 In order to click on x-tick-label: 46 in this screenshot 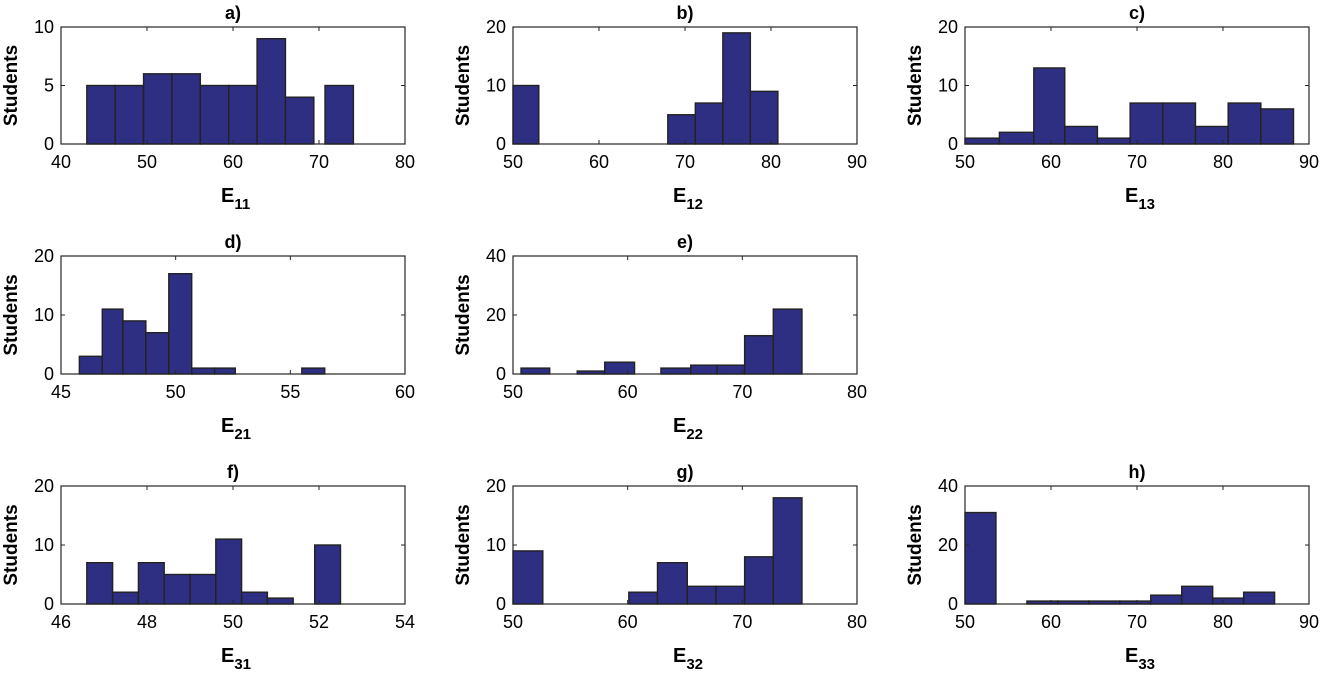, I will do `click(61, 622)`.